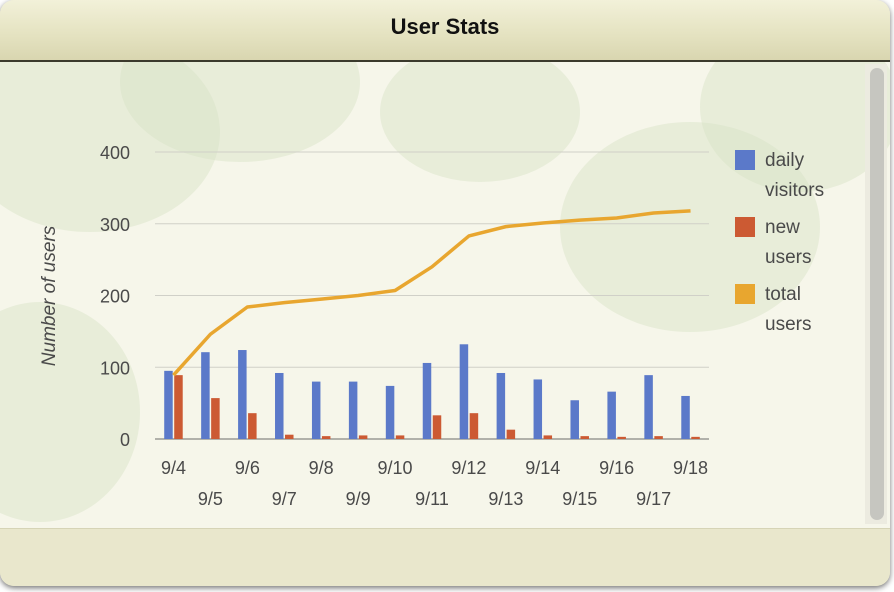  I want to click on x-tick-label: 9/15, so click(579, 499).